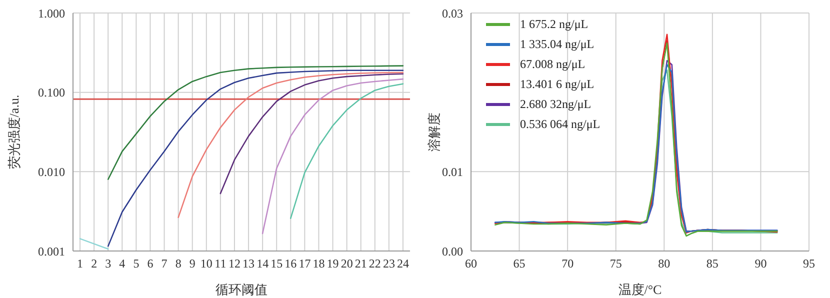 This screenshot has width=830, height=298. I want to click on x-tick-label: 60, so click(471, 263).